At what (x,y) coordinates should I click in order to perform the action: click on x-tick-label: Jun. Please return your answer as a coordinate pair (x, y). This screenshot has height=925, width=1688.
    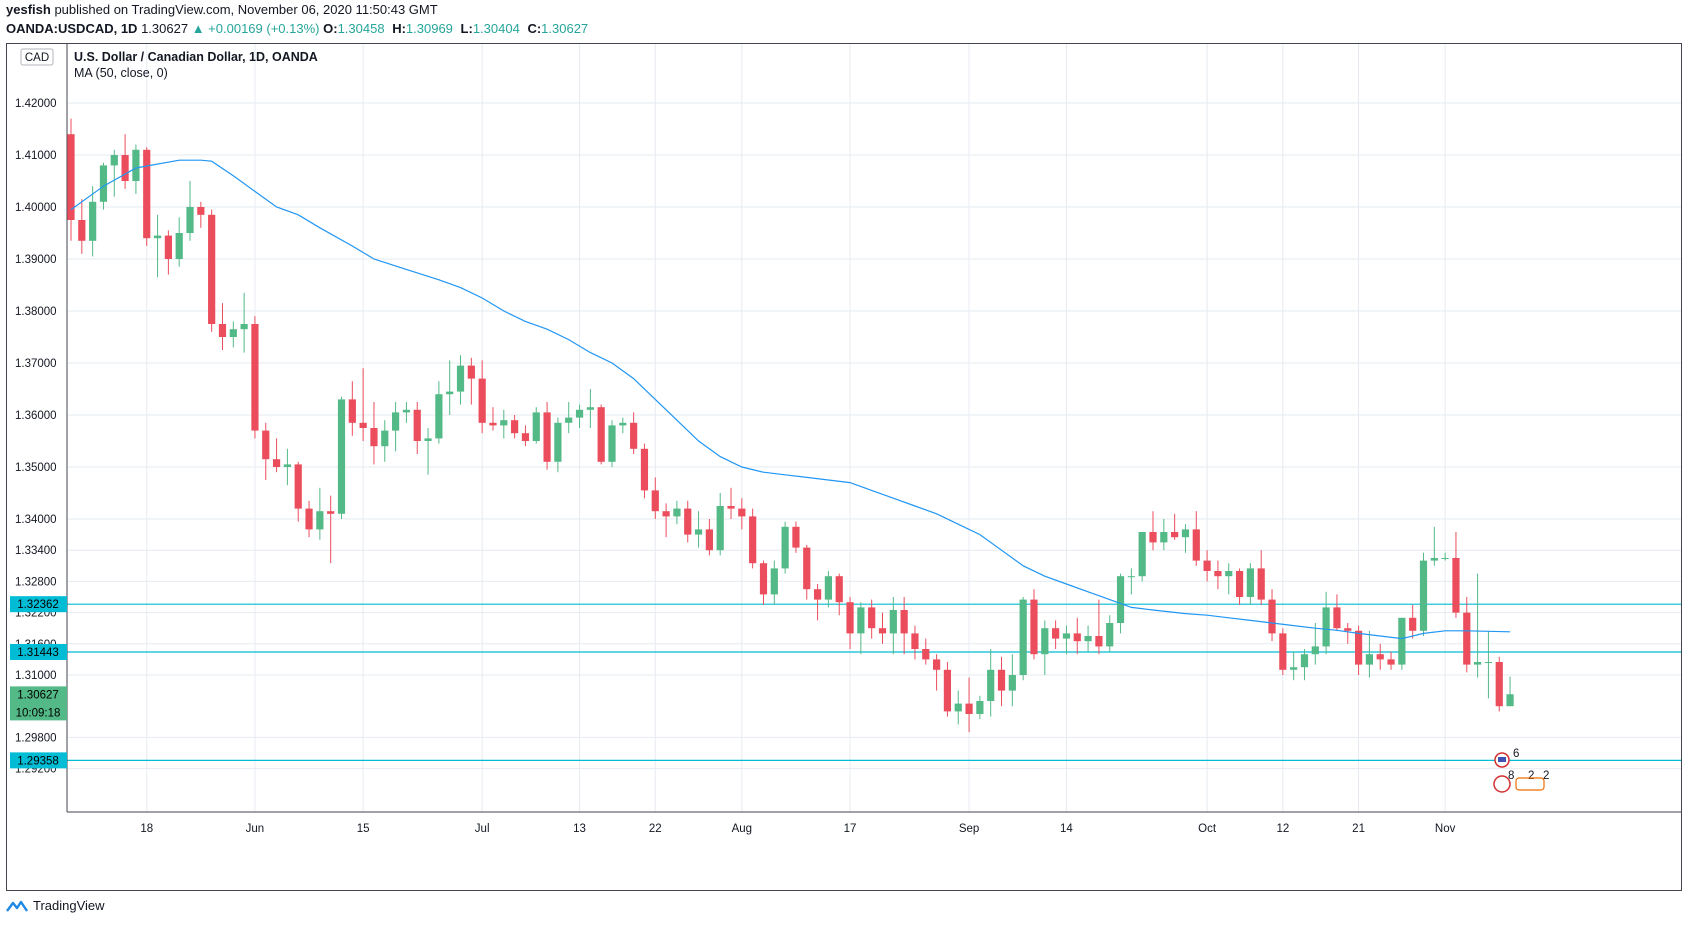
    Looking at the image, I should click on (255, 829).